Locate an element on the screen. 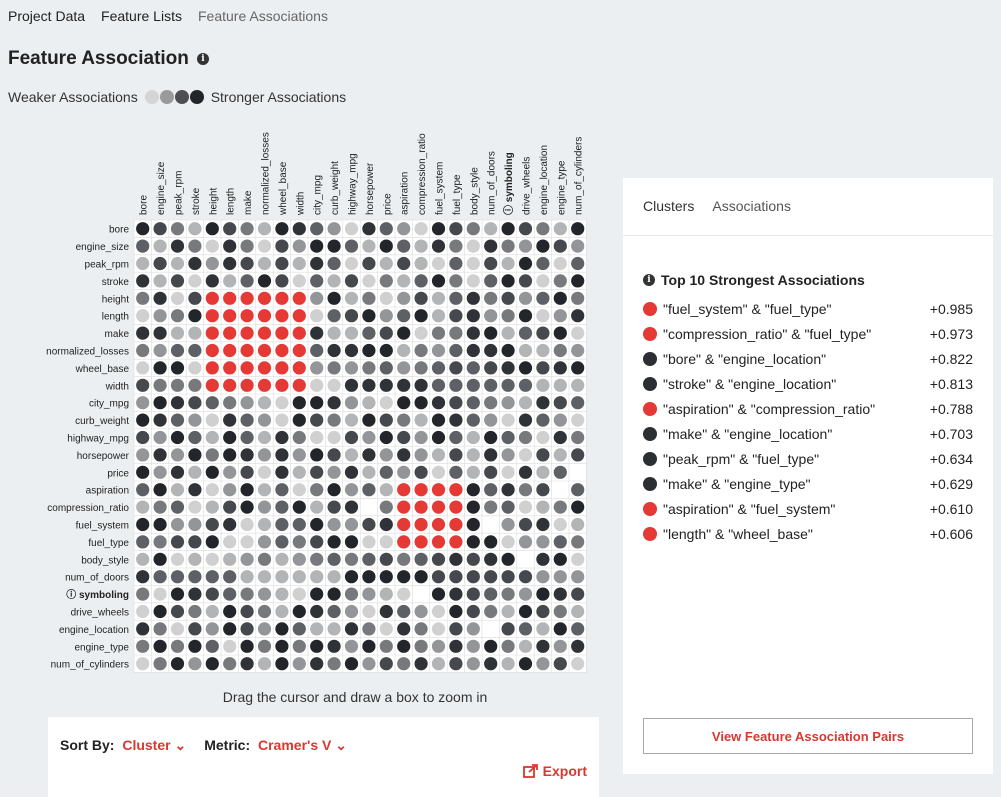 The image size is (1001, 797). association-item: "peak_rpm" & "fuel_type" +0.634 is located at coordinates (808, 458).